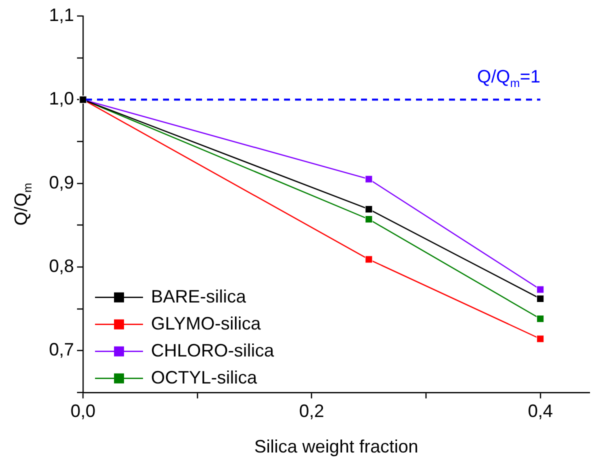  I want to click on x-tick-label: 0,2, so click(311, 411).